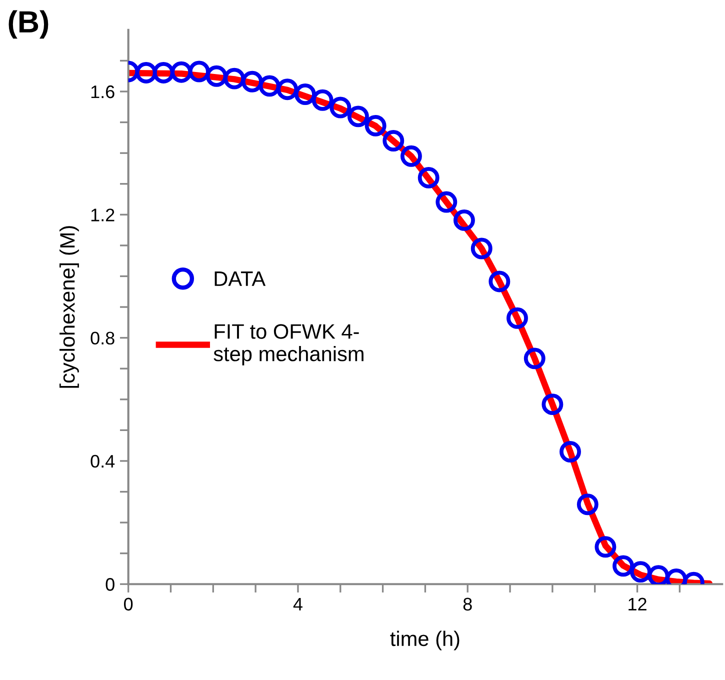  Describe the element at coordinates (102, 338) in the screenshot. I see `y-tick-label: 0.8` at that location.